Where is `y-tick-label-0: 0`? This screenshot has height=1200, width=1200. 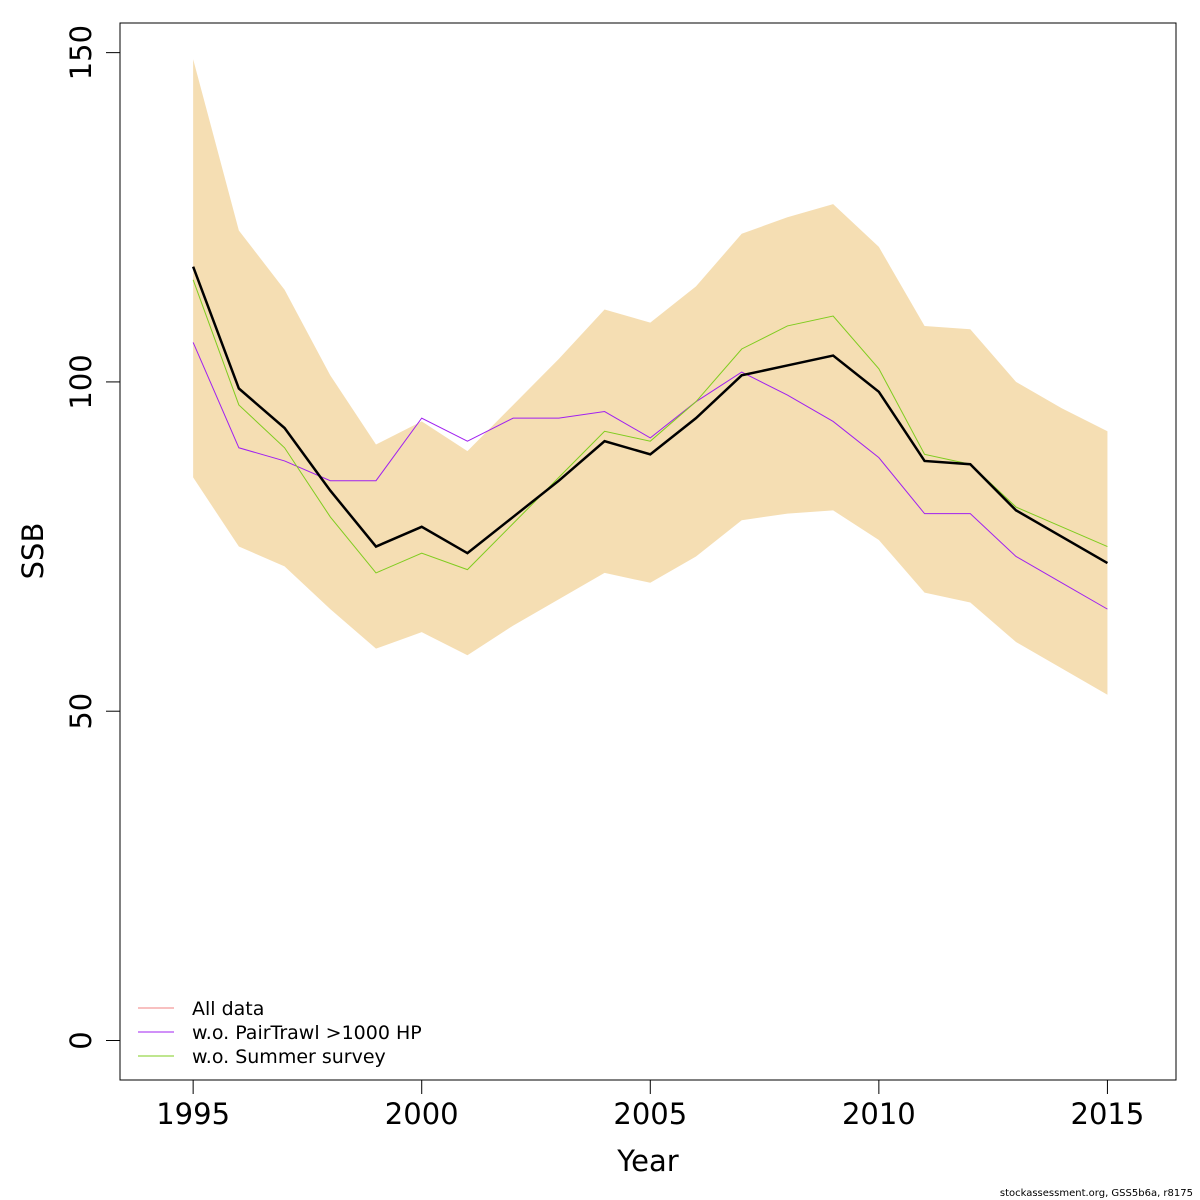 y-tick-label-0: 0 is located at coordinates (81, 1040).